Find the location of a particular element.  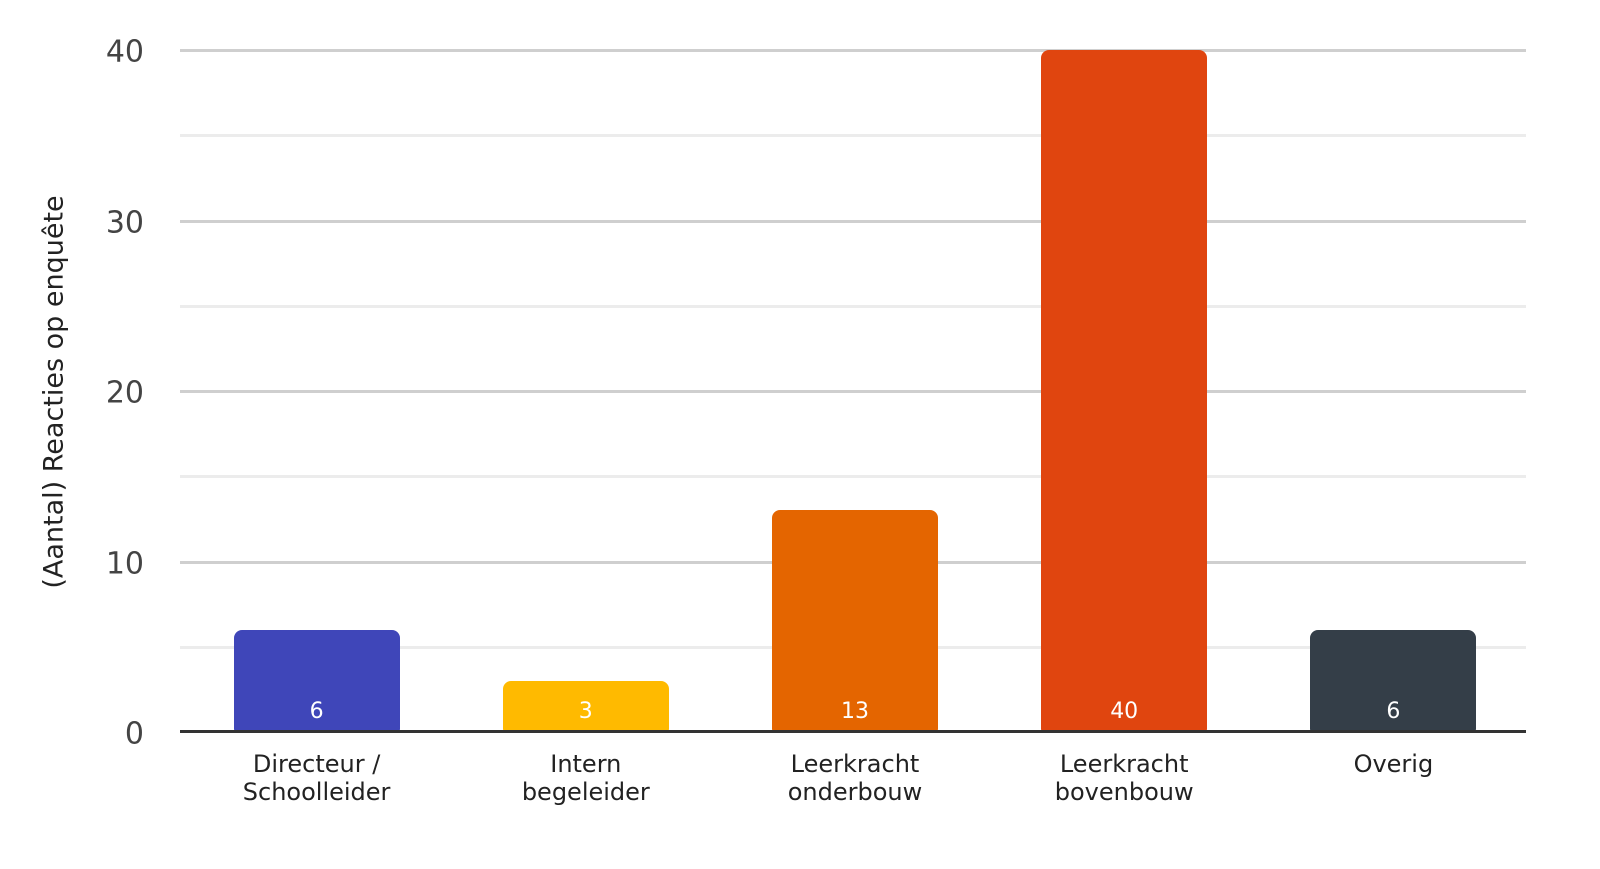

bar: 3 is located at coordinates (585, 706).